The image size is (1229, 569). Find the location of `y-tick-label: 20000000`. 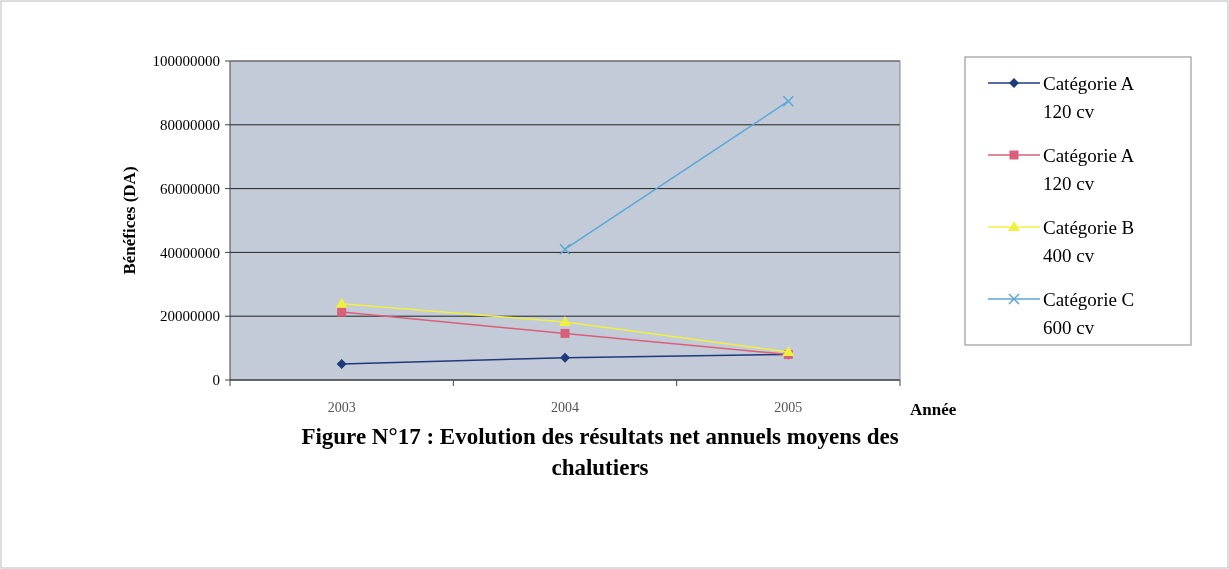

y-tick-label: 20000000 is located at coordinates (190, 316).